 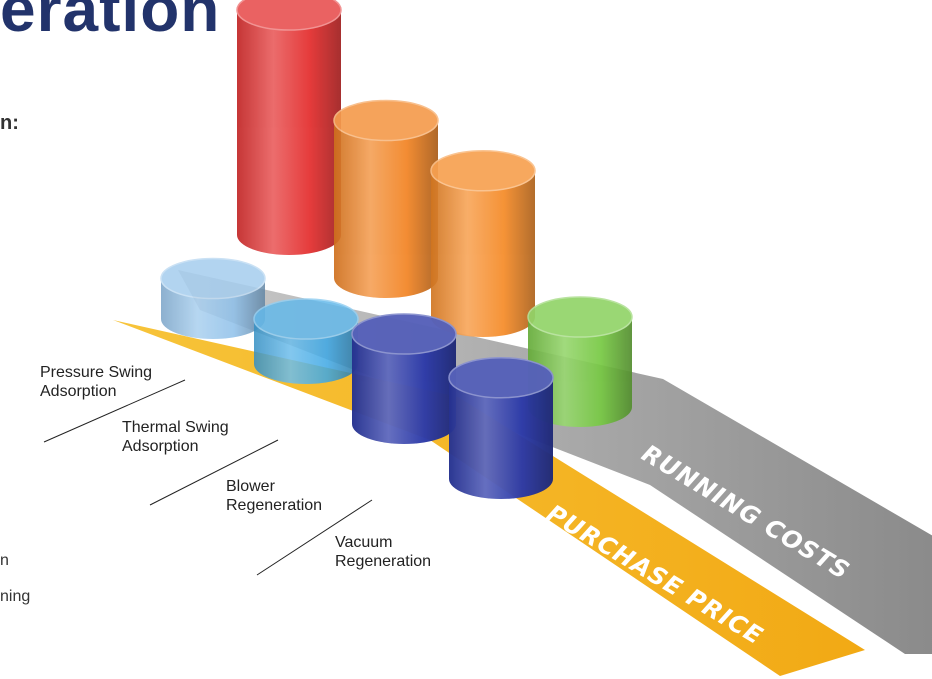 What do you see at coordinates (306, 319) in the screenshot?
I see `purchase-price-bar-thermal-swing-top` at bounding box center [306, 319].